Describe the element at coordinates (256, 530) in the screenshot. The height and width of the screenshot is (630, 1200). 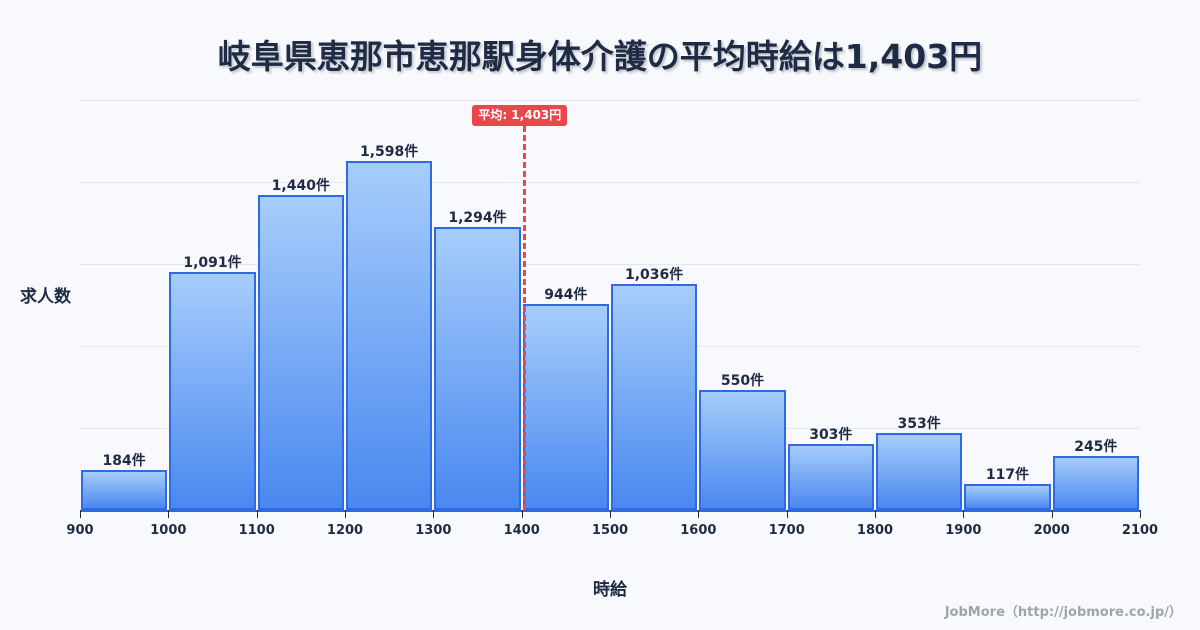
I see `x-tick-label: 1100` at that location.